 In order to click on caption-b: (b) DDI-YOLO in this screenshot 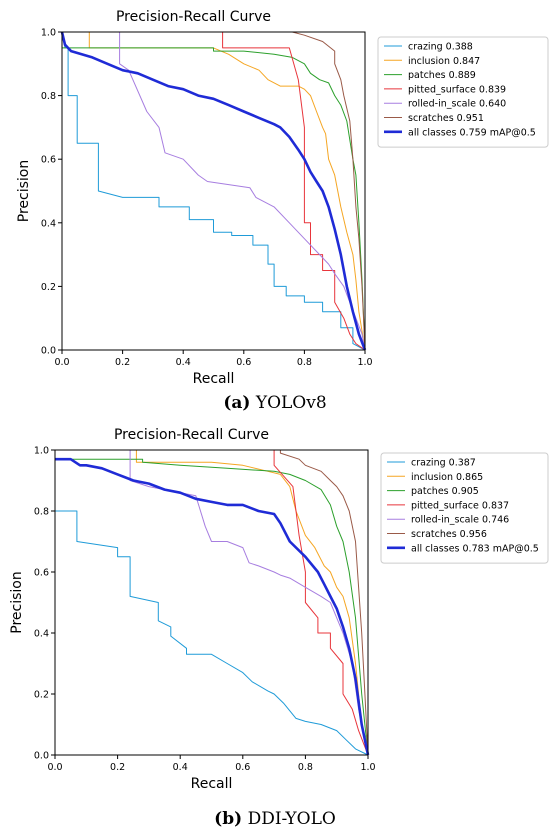, I will do `click(275, 819)`.